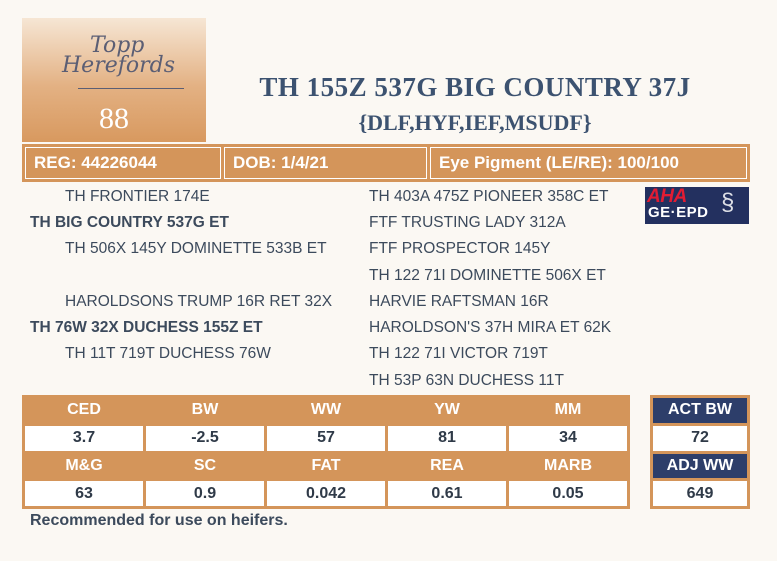 The image size is (777, 561). What do you see at coordinates (447, 493) in the screenshot?
I see `epd-value-rea: 0.61` at bounding box center [447, 493].